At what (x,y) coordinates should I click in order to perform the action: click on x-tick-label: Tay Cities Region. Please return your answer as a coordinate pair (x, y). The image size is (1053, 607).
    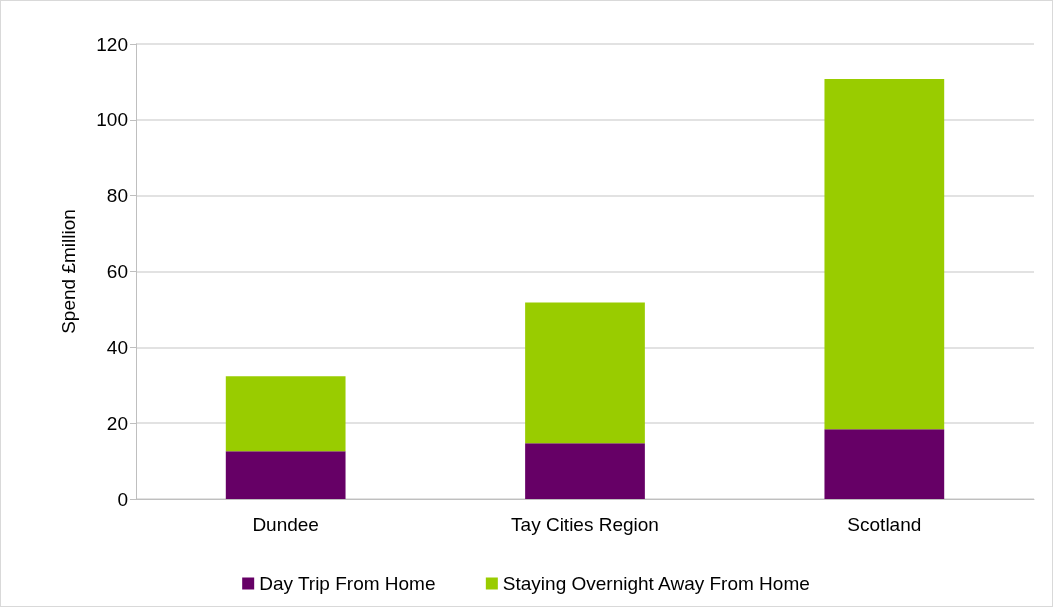
    Looking at the image, I should click on (585, 524).